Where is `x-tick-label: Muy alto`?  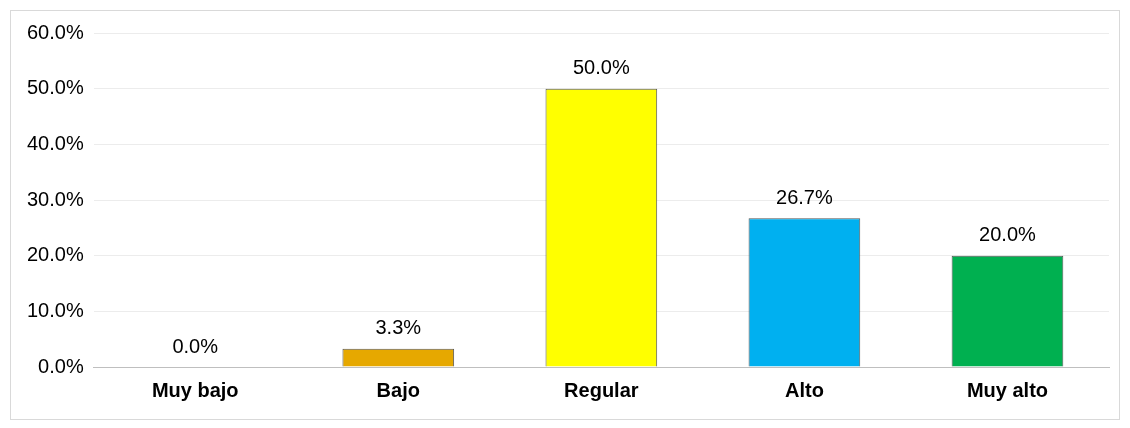 x-tick-label: Muy alto is located at coordinates (1007, 389).